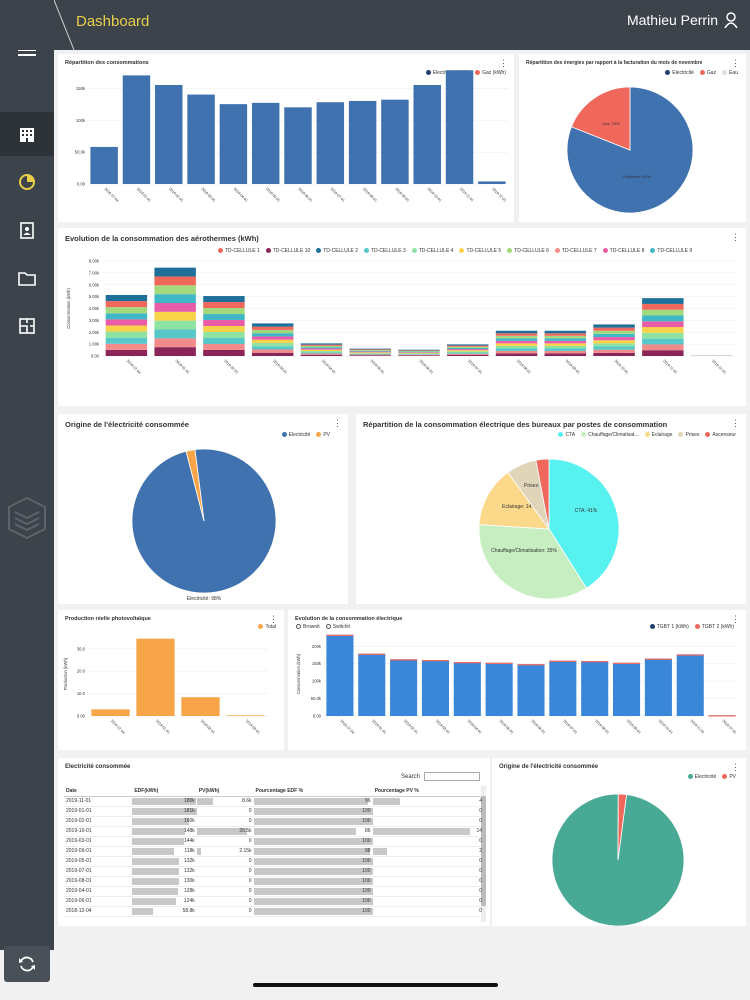 This screenshot has width=750, height=1000. I want to click on legend-item: TD-CELLULE 5, so click(480, 251).